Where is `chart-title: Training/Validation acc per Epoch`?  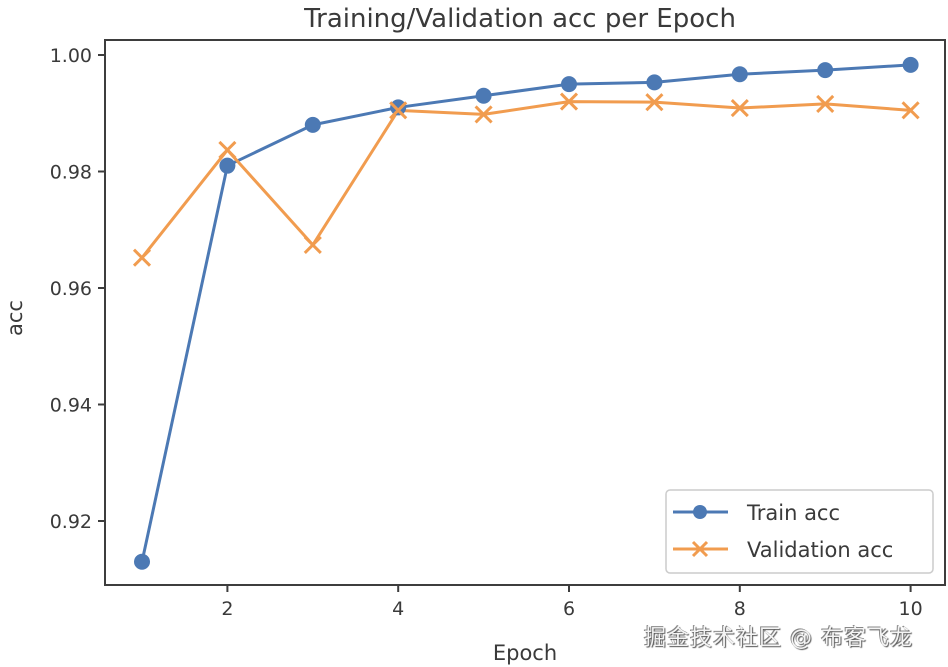 chart-title: Training/Validation acc per Epoch is located at coordinates (519, 19).